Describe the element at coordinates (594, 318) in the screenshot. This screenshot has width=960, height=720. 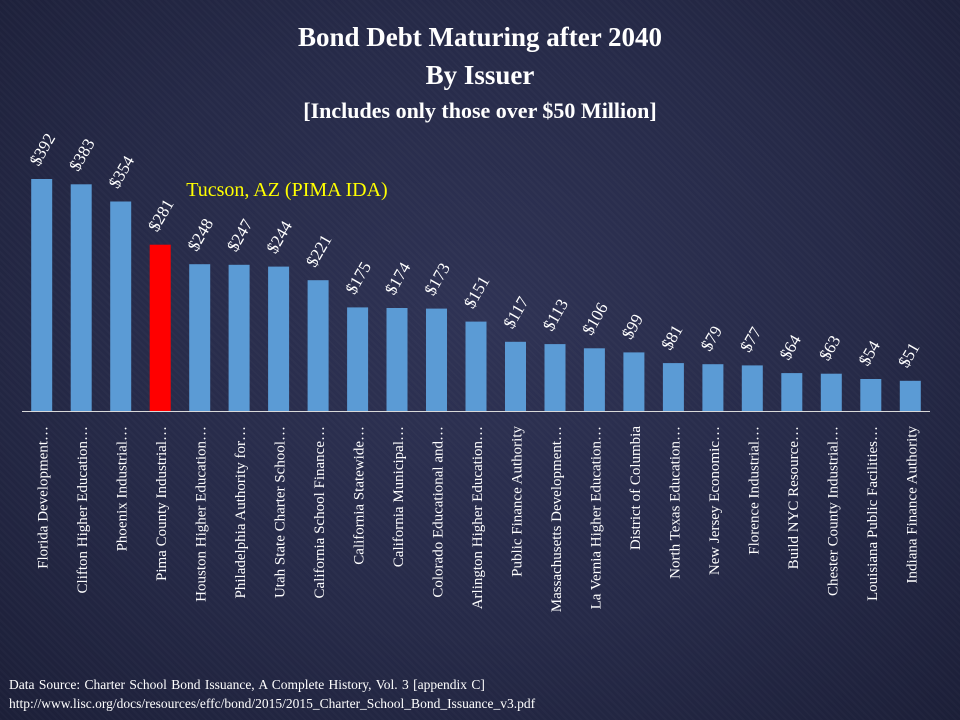
I see `data-label-15: $106` at that location.